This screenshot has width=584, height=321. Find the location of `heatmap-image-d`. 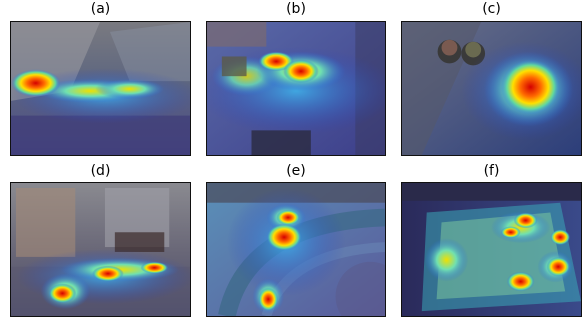

heatmap-image-d is located at coordinates (100, 249).